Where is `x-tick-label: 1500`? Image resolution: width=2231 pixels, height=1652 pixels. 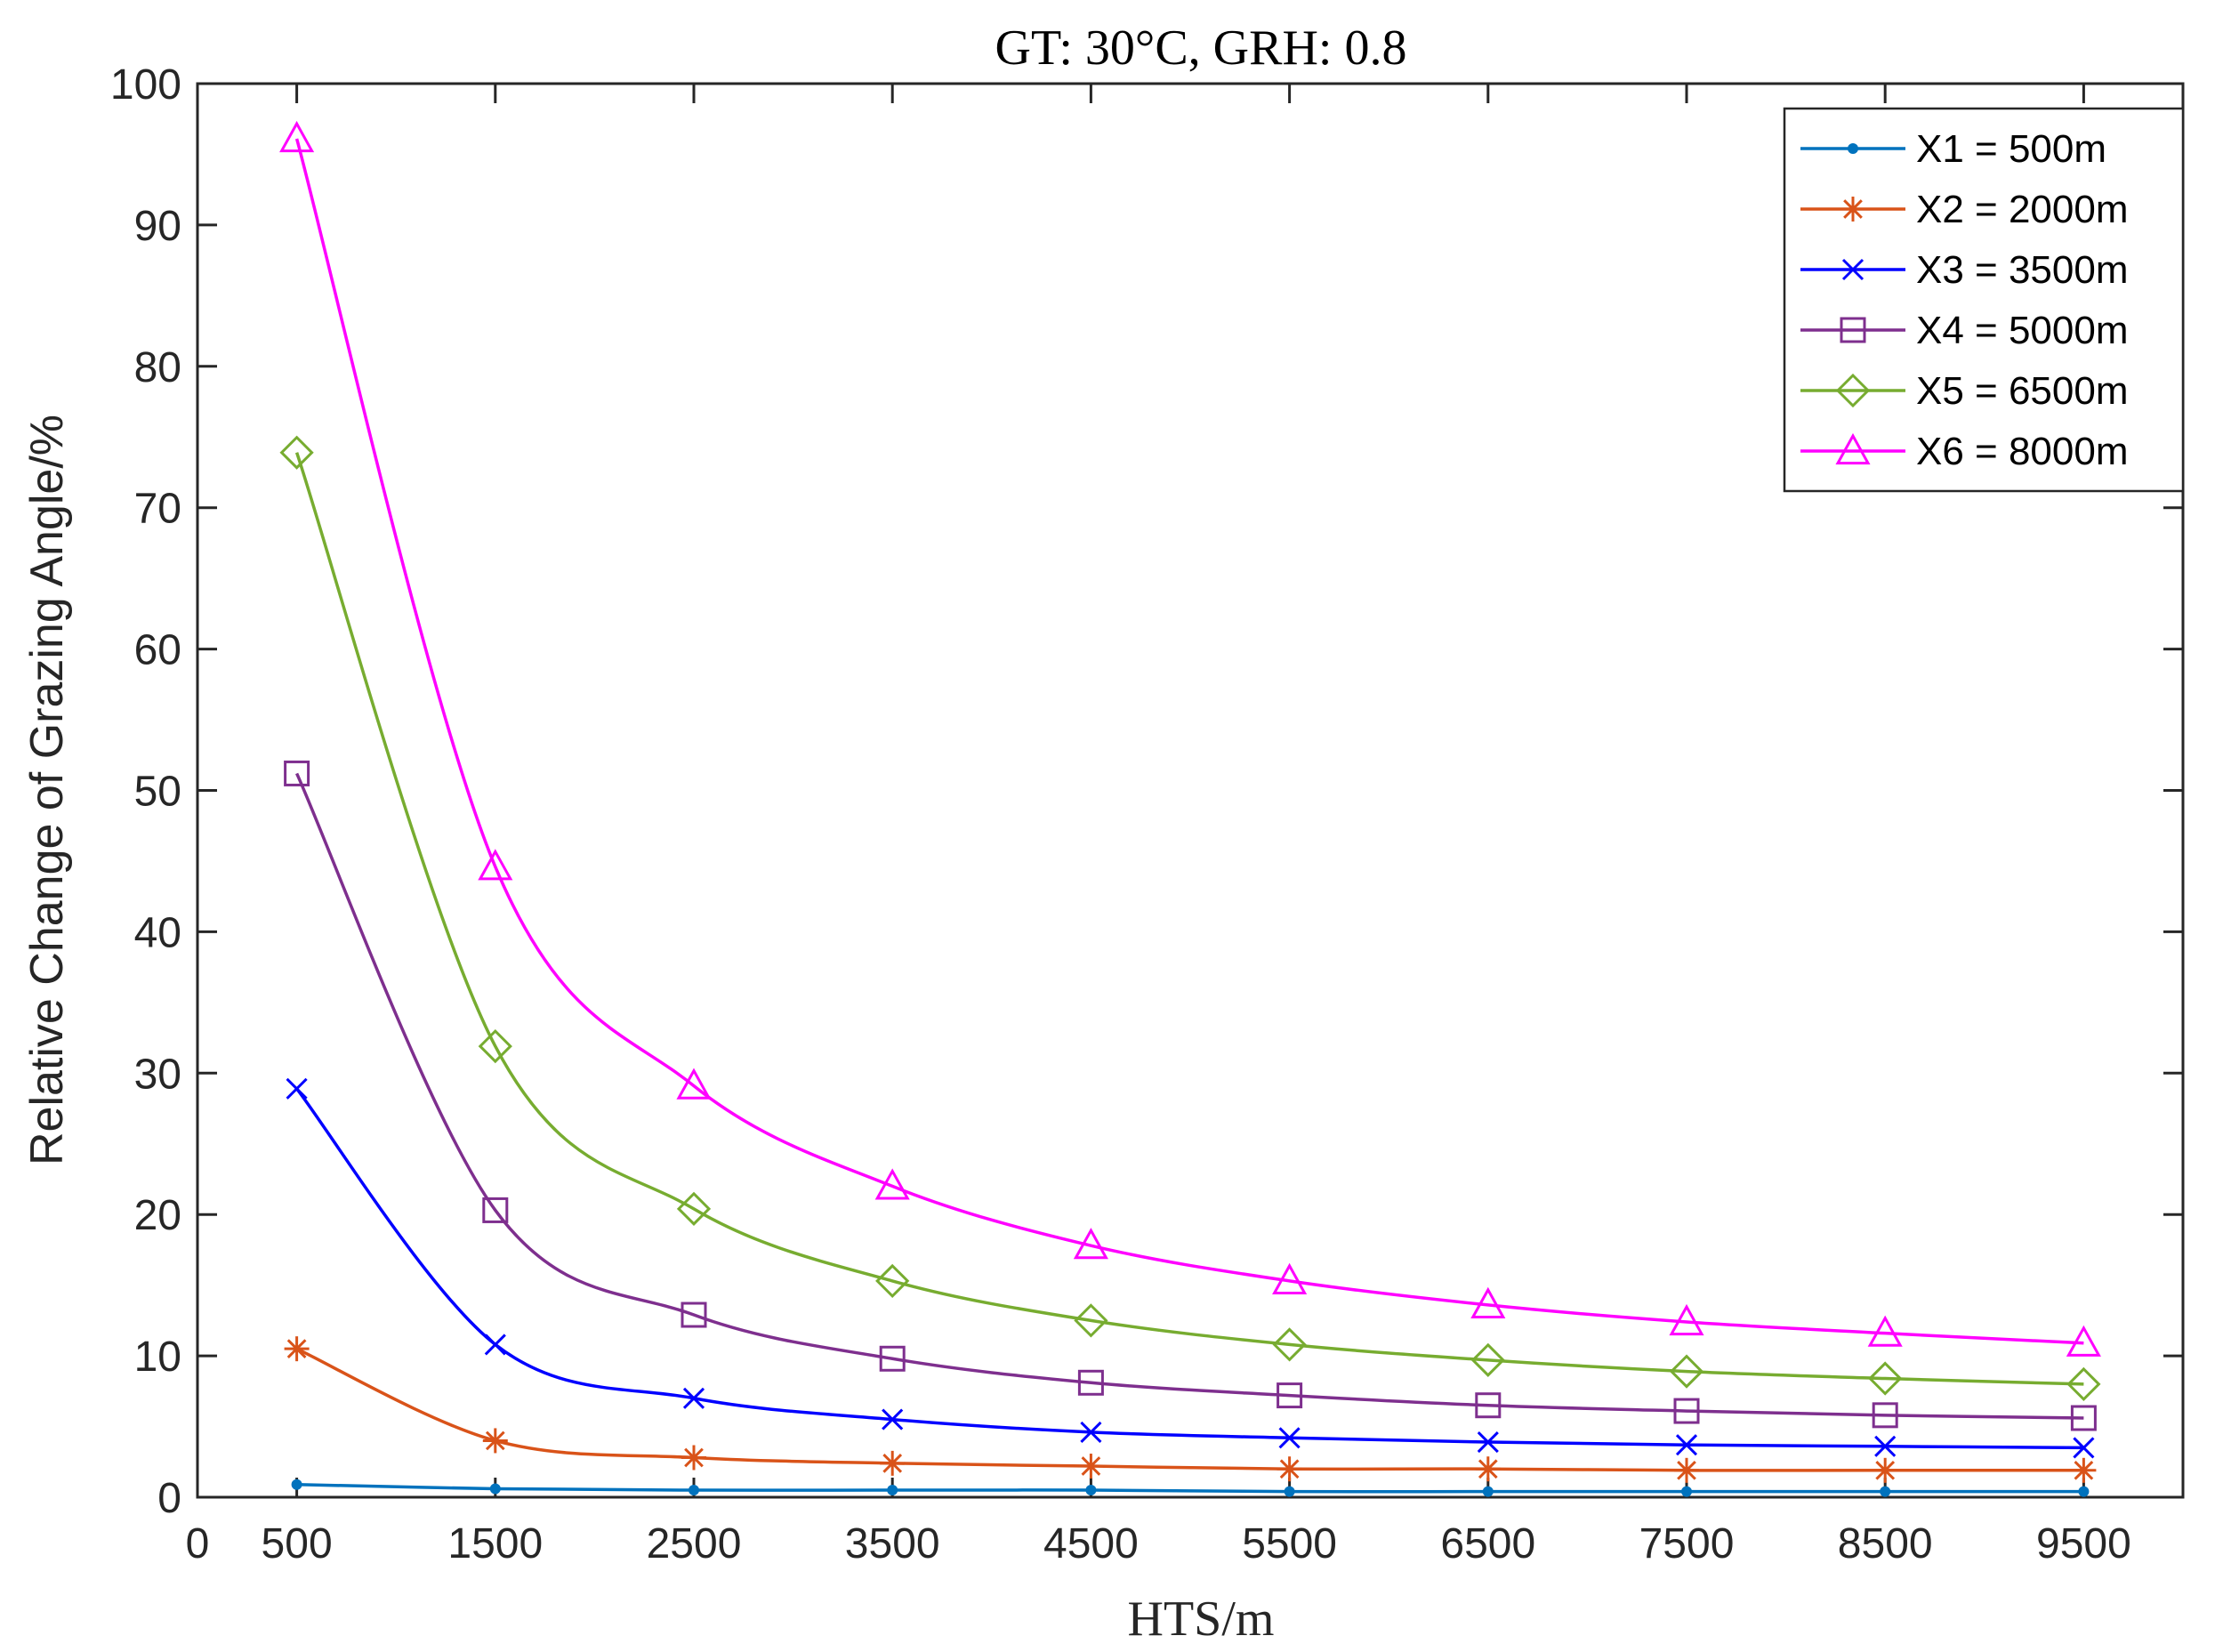 x-tick-label: 1500 is located at coordinates (495, 1543).